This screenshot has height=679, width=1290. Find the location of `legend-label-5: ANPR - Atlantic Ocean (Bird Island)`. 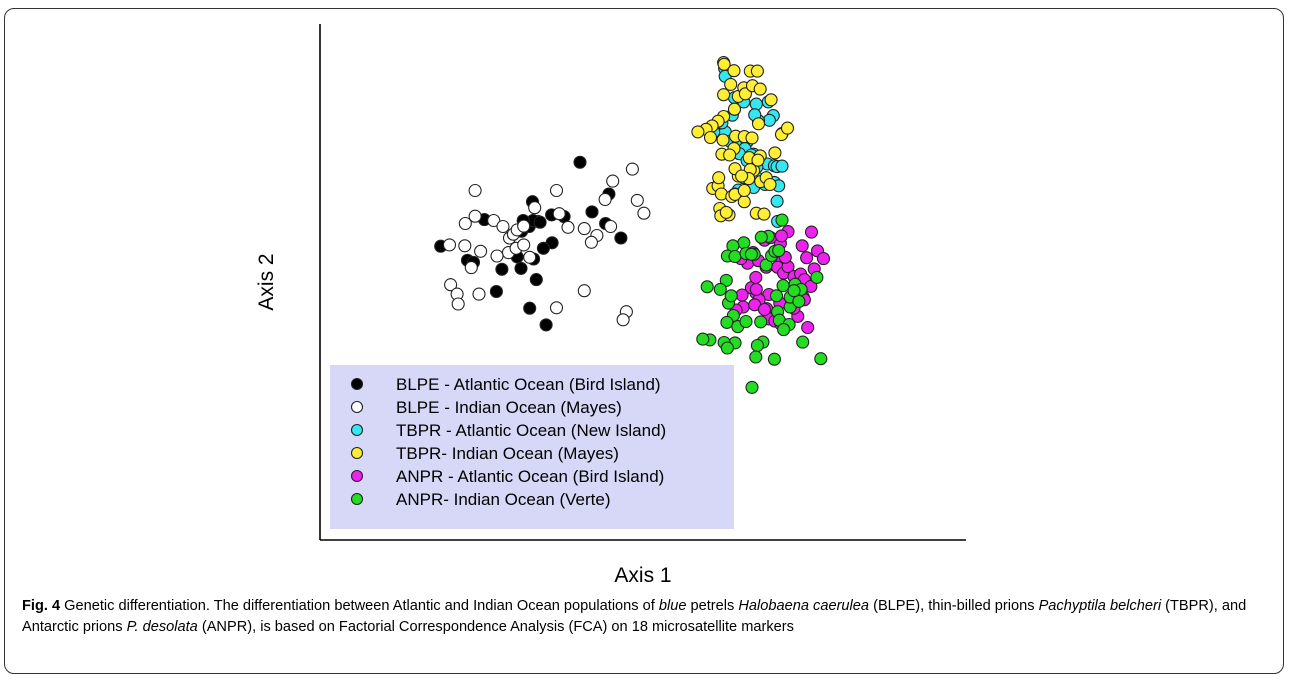

legend-label-5: ANPR - Atlantic Ocean (Bird Island) is located at coordinates (530, 476).